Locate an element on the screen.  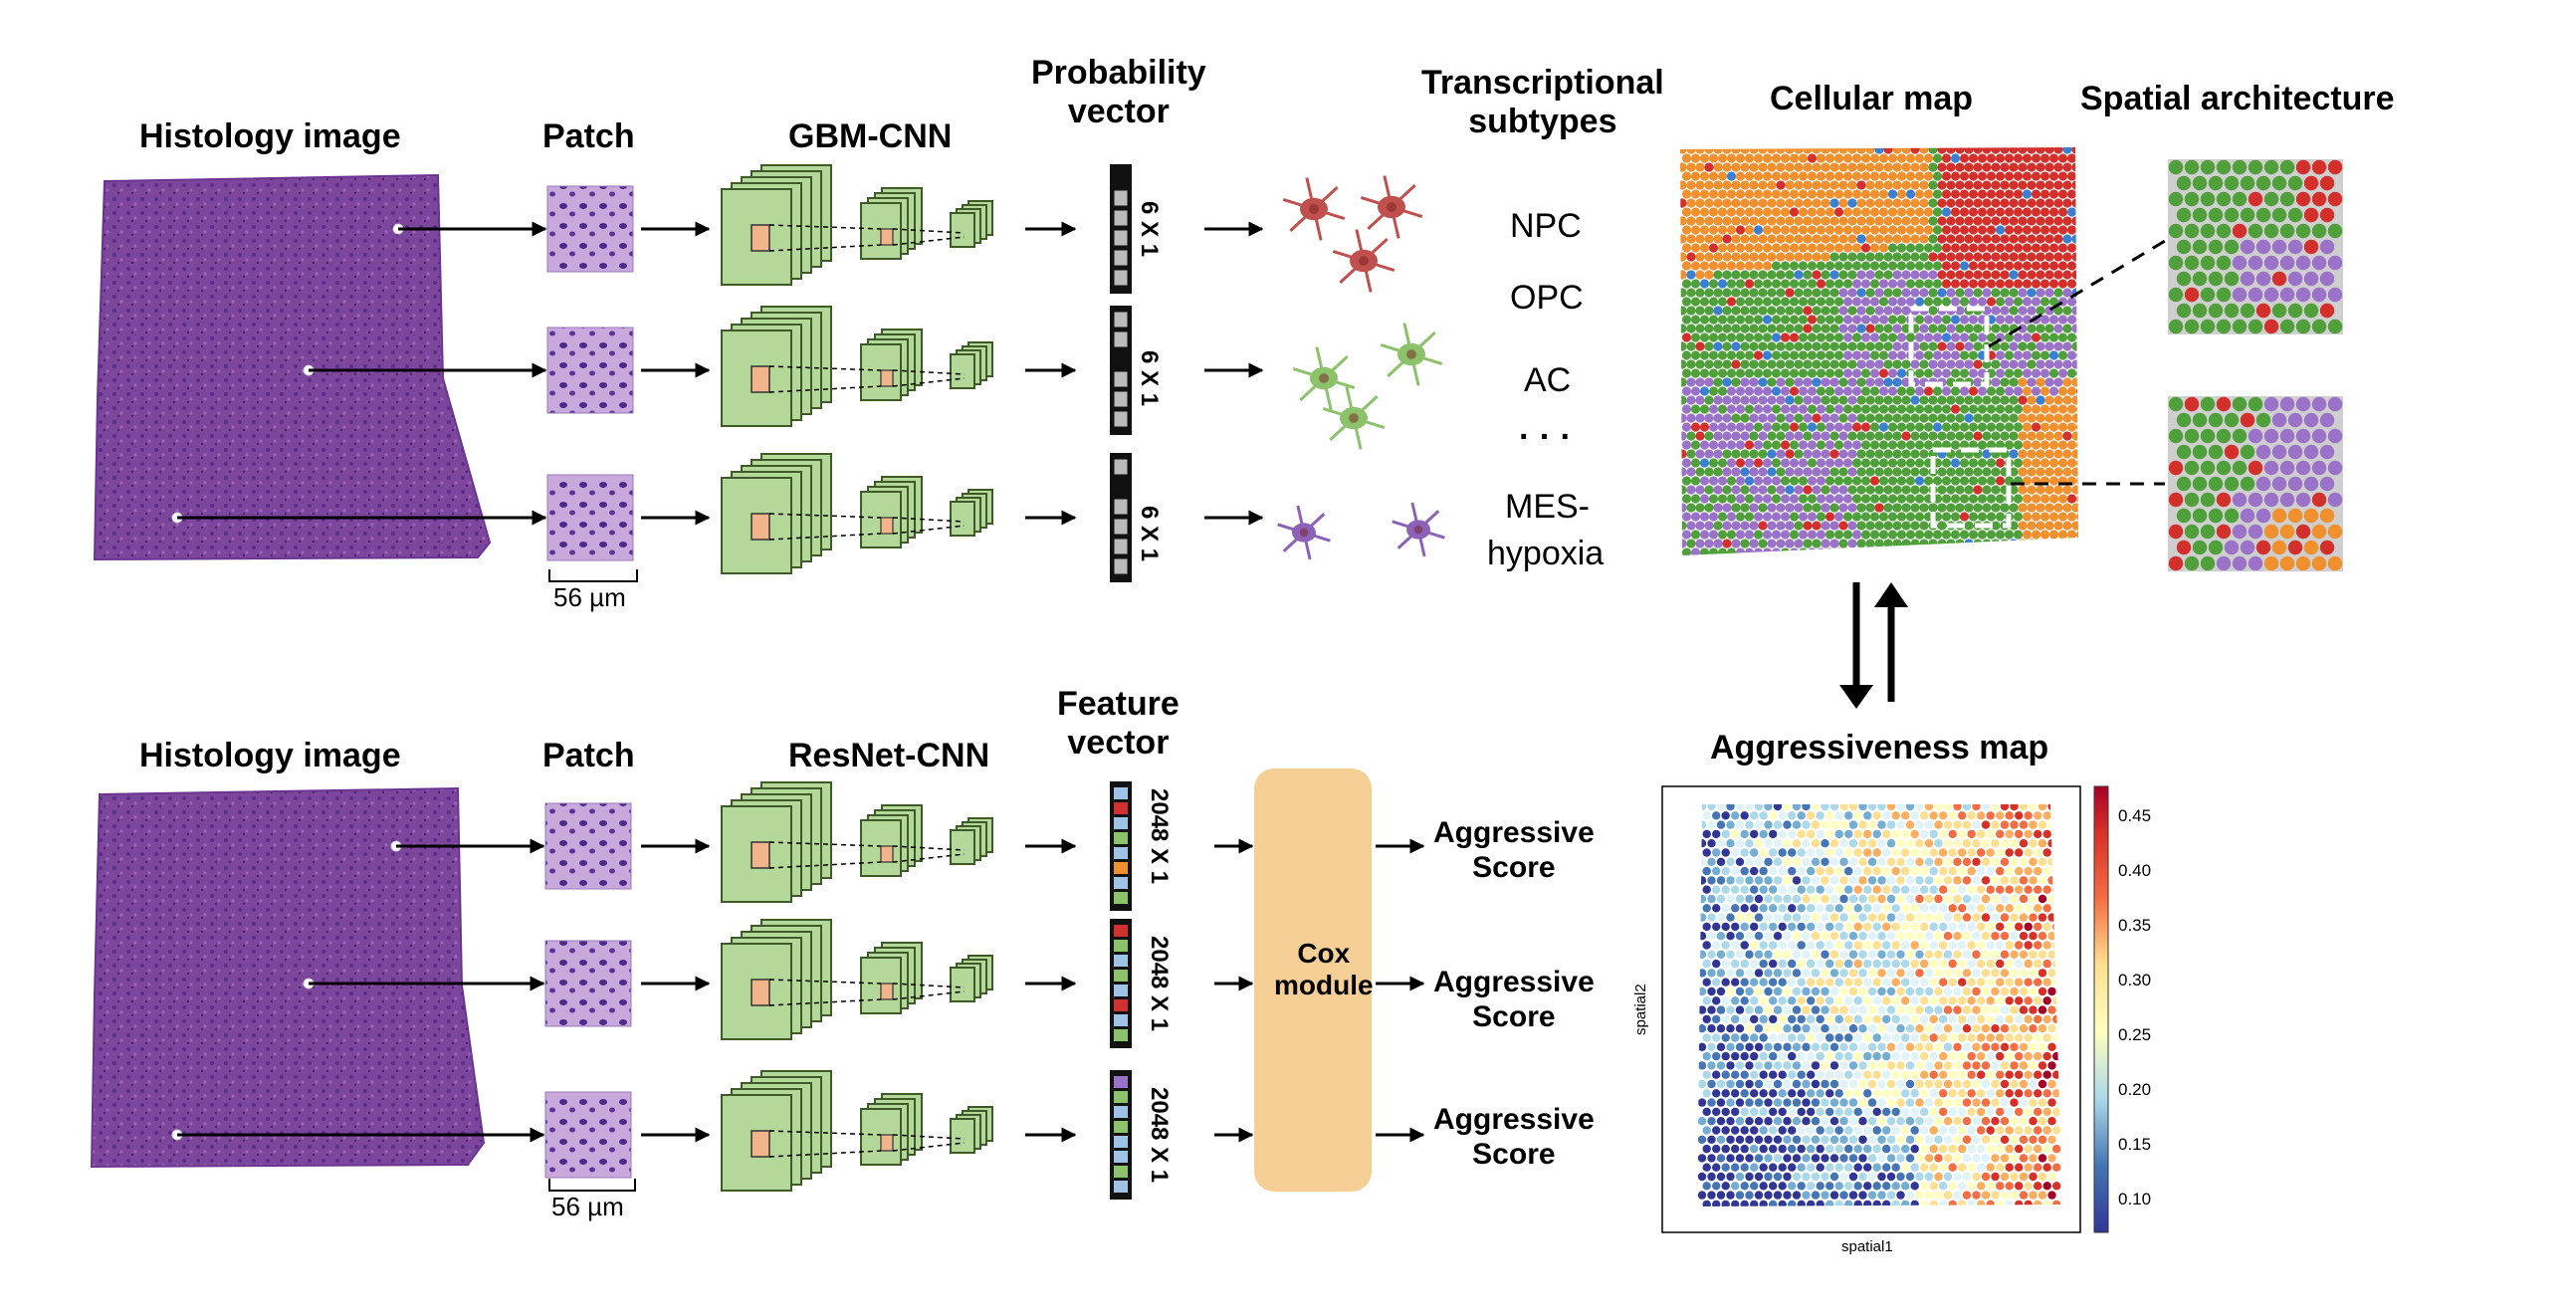
scale-bar is located at coordinates (592, 1185).